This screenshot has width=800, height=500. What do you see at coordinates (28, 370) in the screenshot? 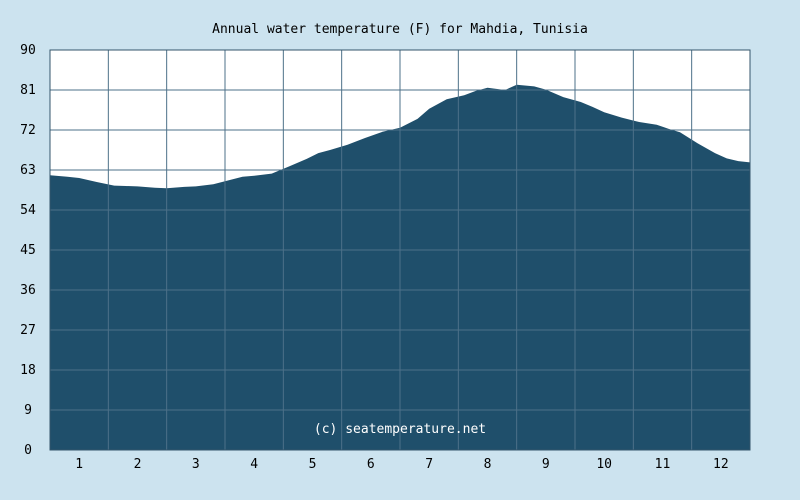
I see `y-tick-label-18: 18` at bounding box center [28, 370].